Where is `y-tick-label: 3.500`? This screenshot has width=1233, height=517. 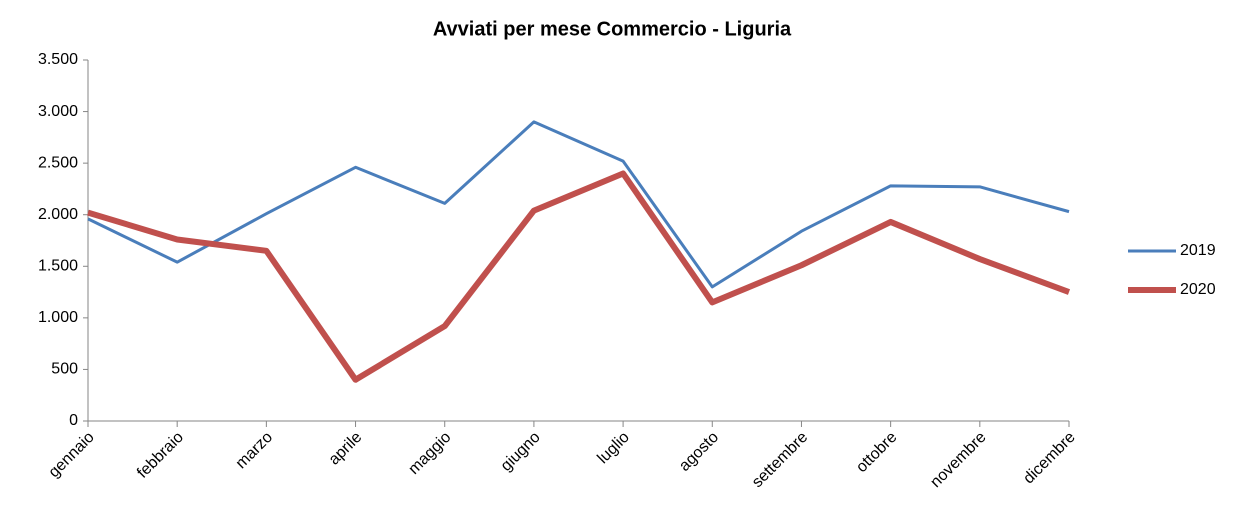
y-tick-label: 3.500 is located at coordinates (58, 59).